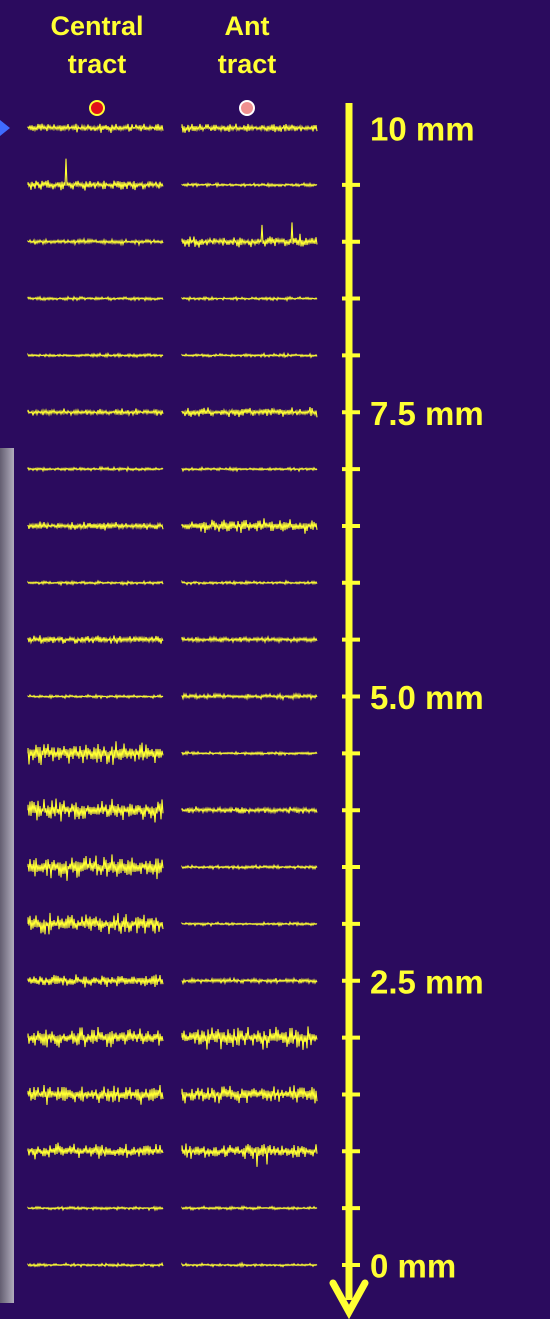 This screenshot has height=1319, width=550. What do you see at coordinates (422, 129) in the screenshot?
I see `depth-label: 10 mm` at bounding box center [422, 129].